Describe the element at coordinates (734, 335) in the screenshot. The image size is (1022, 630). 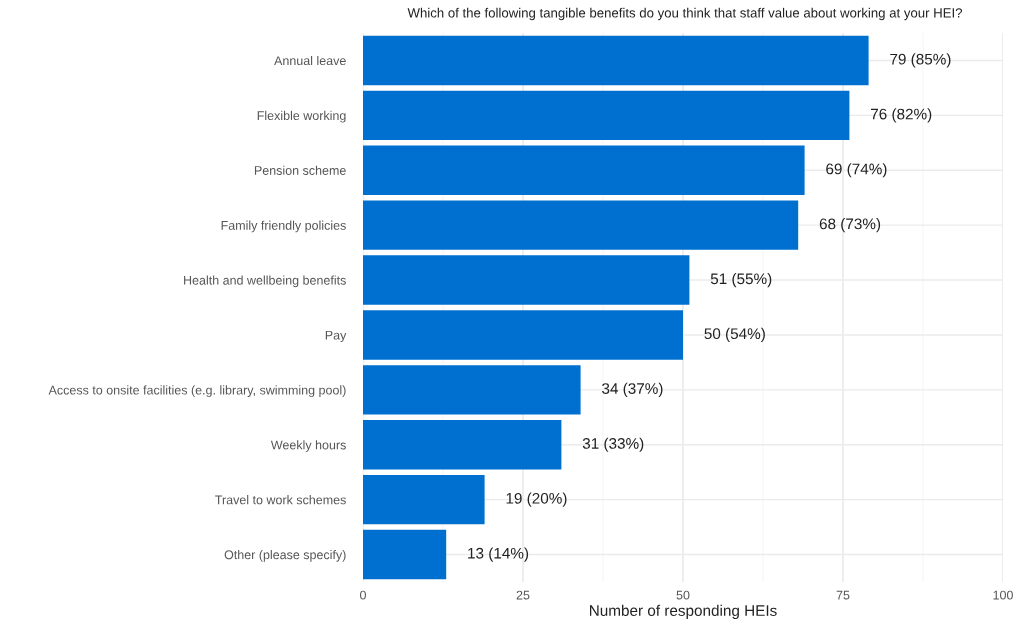
I see `data-label: 50 (54%)` at that location.